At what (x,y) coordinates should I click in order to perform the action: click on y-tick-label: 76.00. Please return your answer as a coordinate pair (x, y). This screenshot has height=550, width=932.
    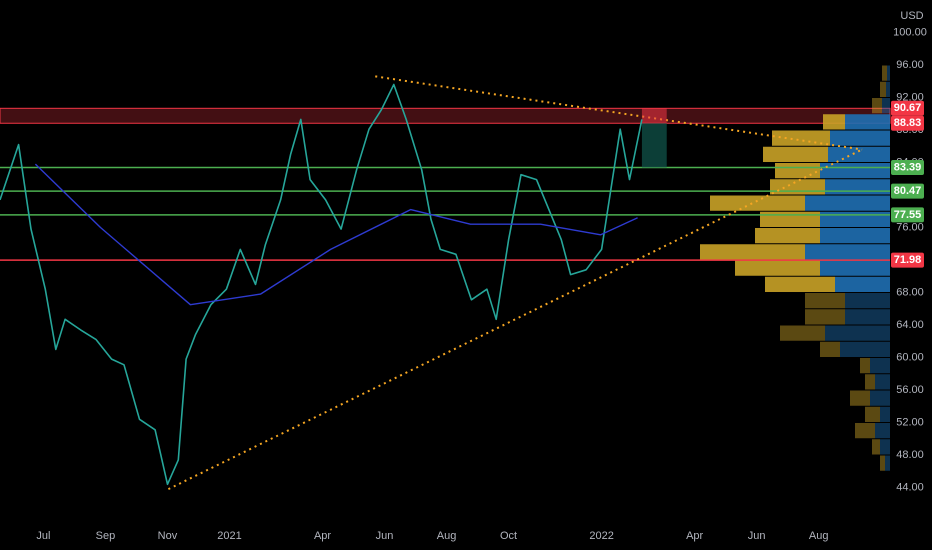
    Looking at the image, I should click on (910, 227).